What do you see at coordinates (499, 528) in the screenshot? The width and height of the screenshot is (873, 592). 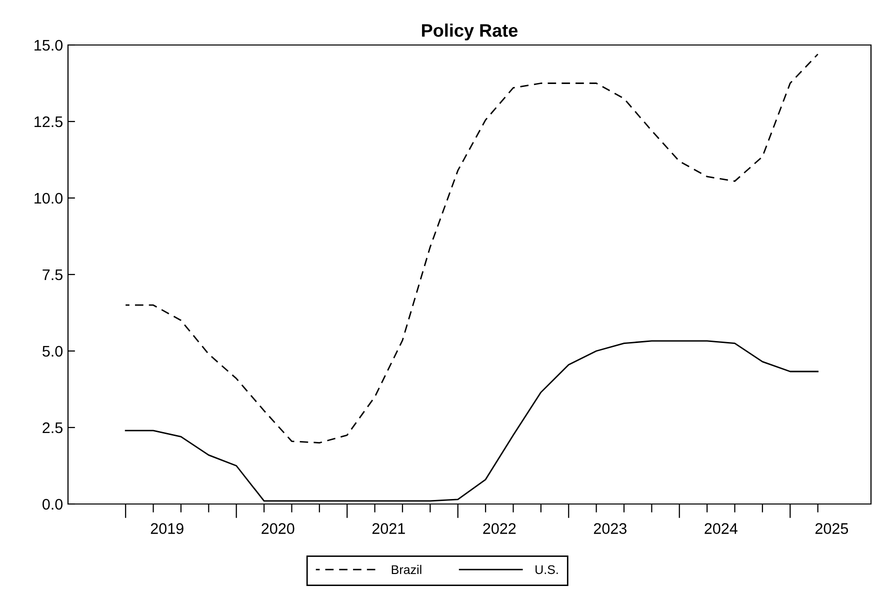 I see `x-tick-label: 2022` at bounding box center [499, 528].